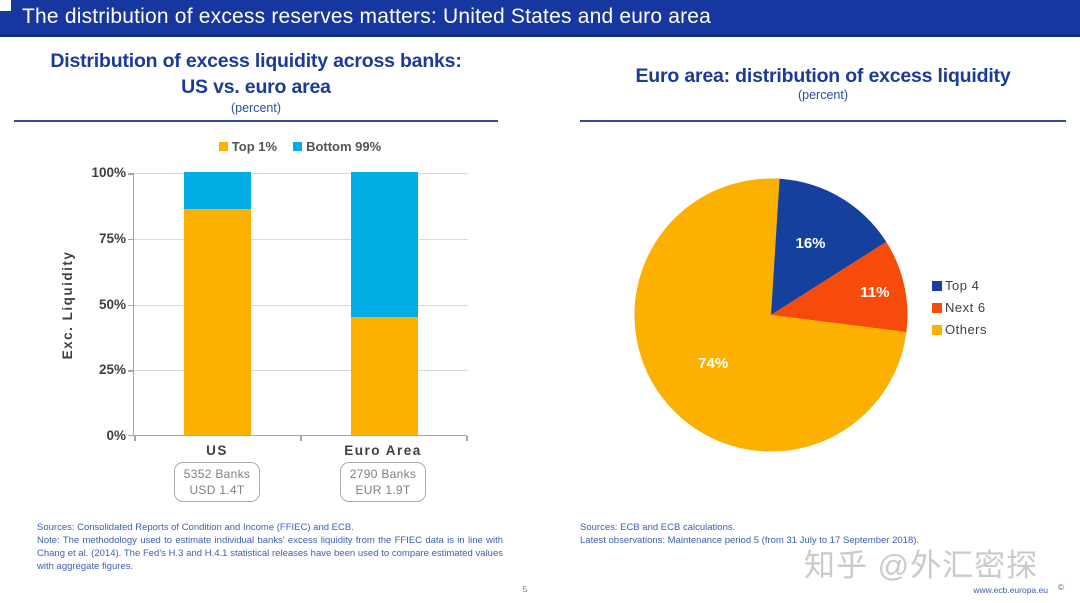 The width and height of the screenshot is (1080, 603). What do you see at coordinates (217, 450) in the screenshot?
I see `x-category-label-us: US` at bounding box center [217, 450].